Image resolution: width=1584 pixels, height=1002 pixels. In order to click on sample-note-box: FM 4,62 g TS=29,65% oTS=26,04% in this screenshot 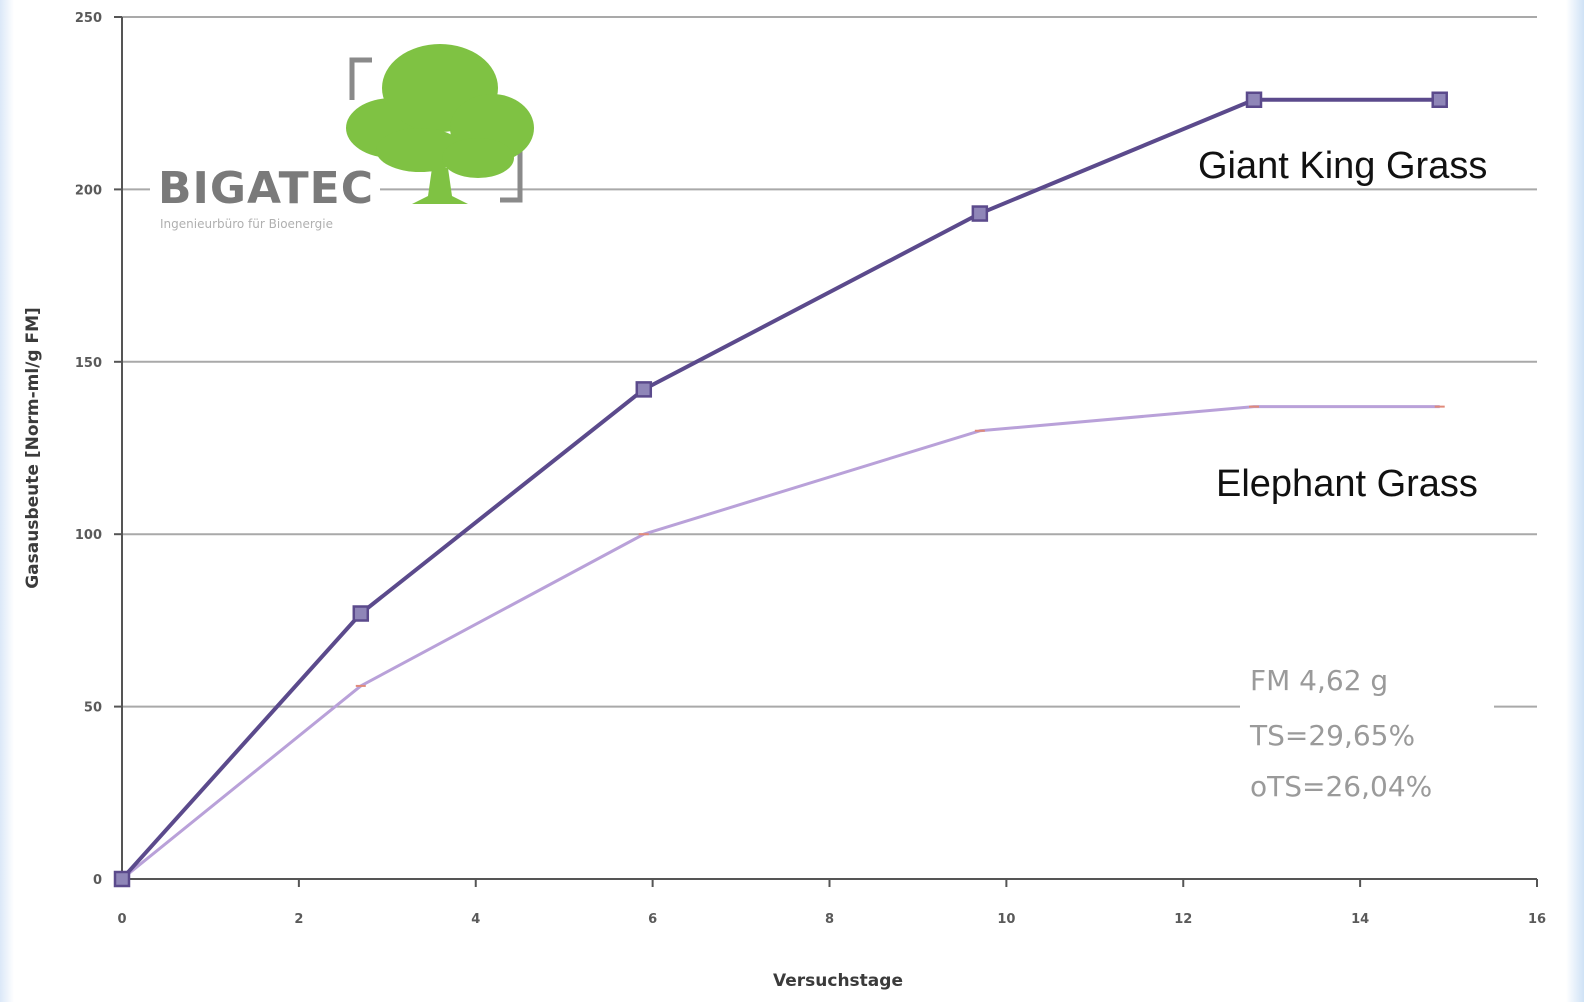, I will do `click(1367, 732)`.